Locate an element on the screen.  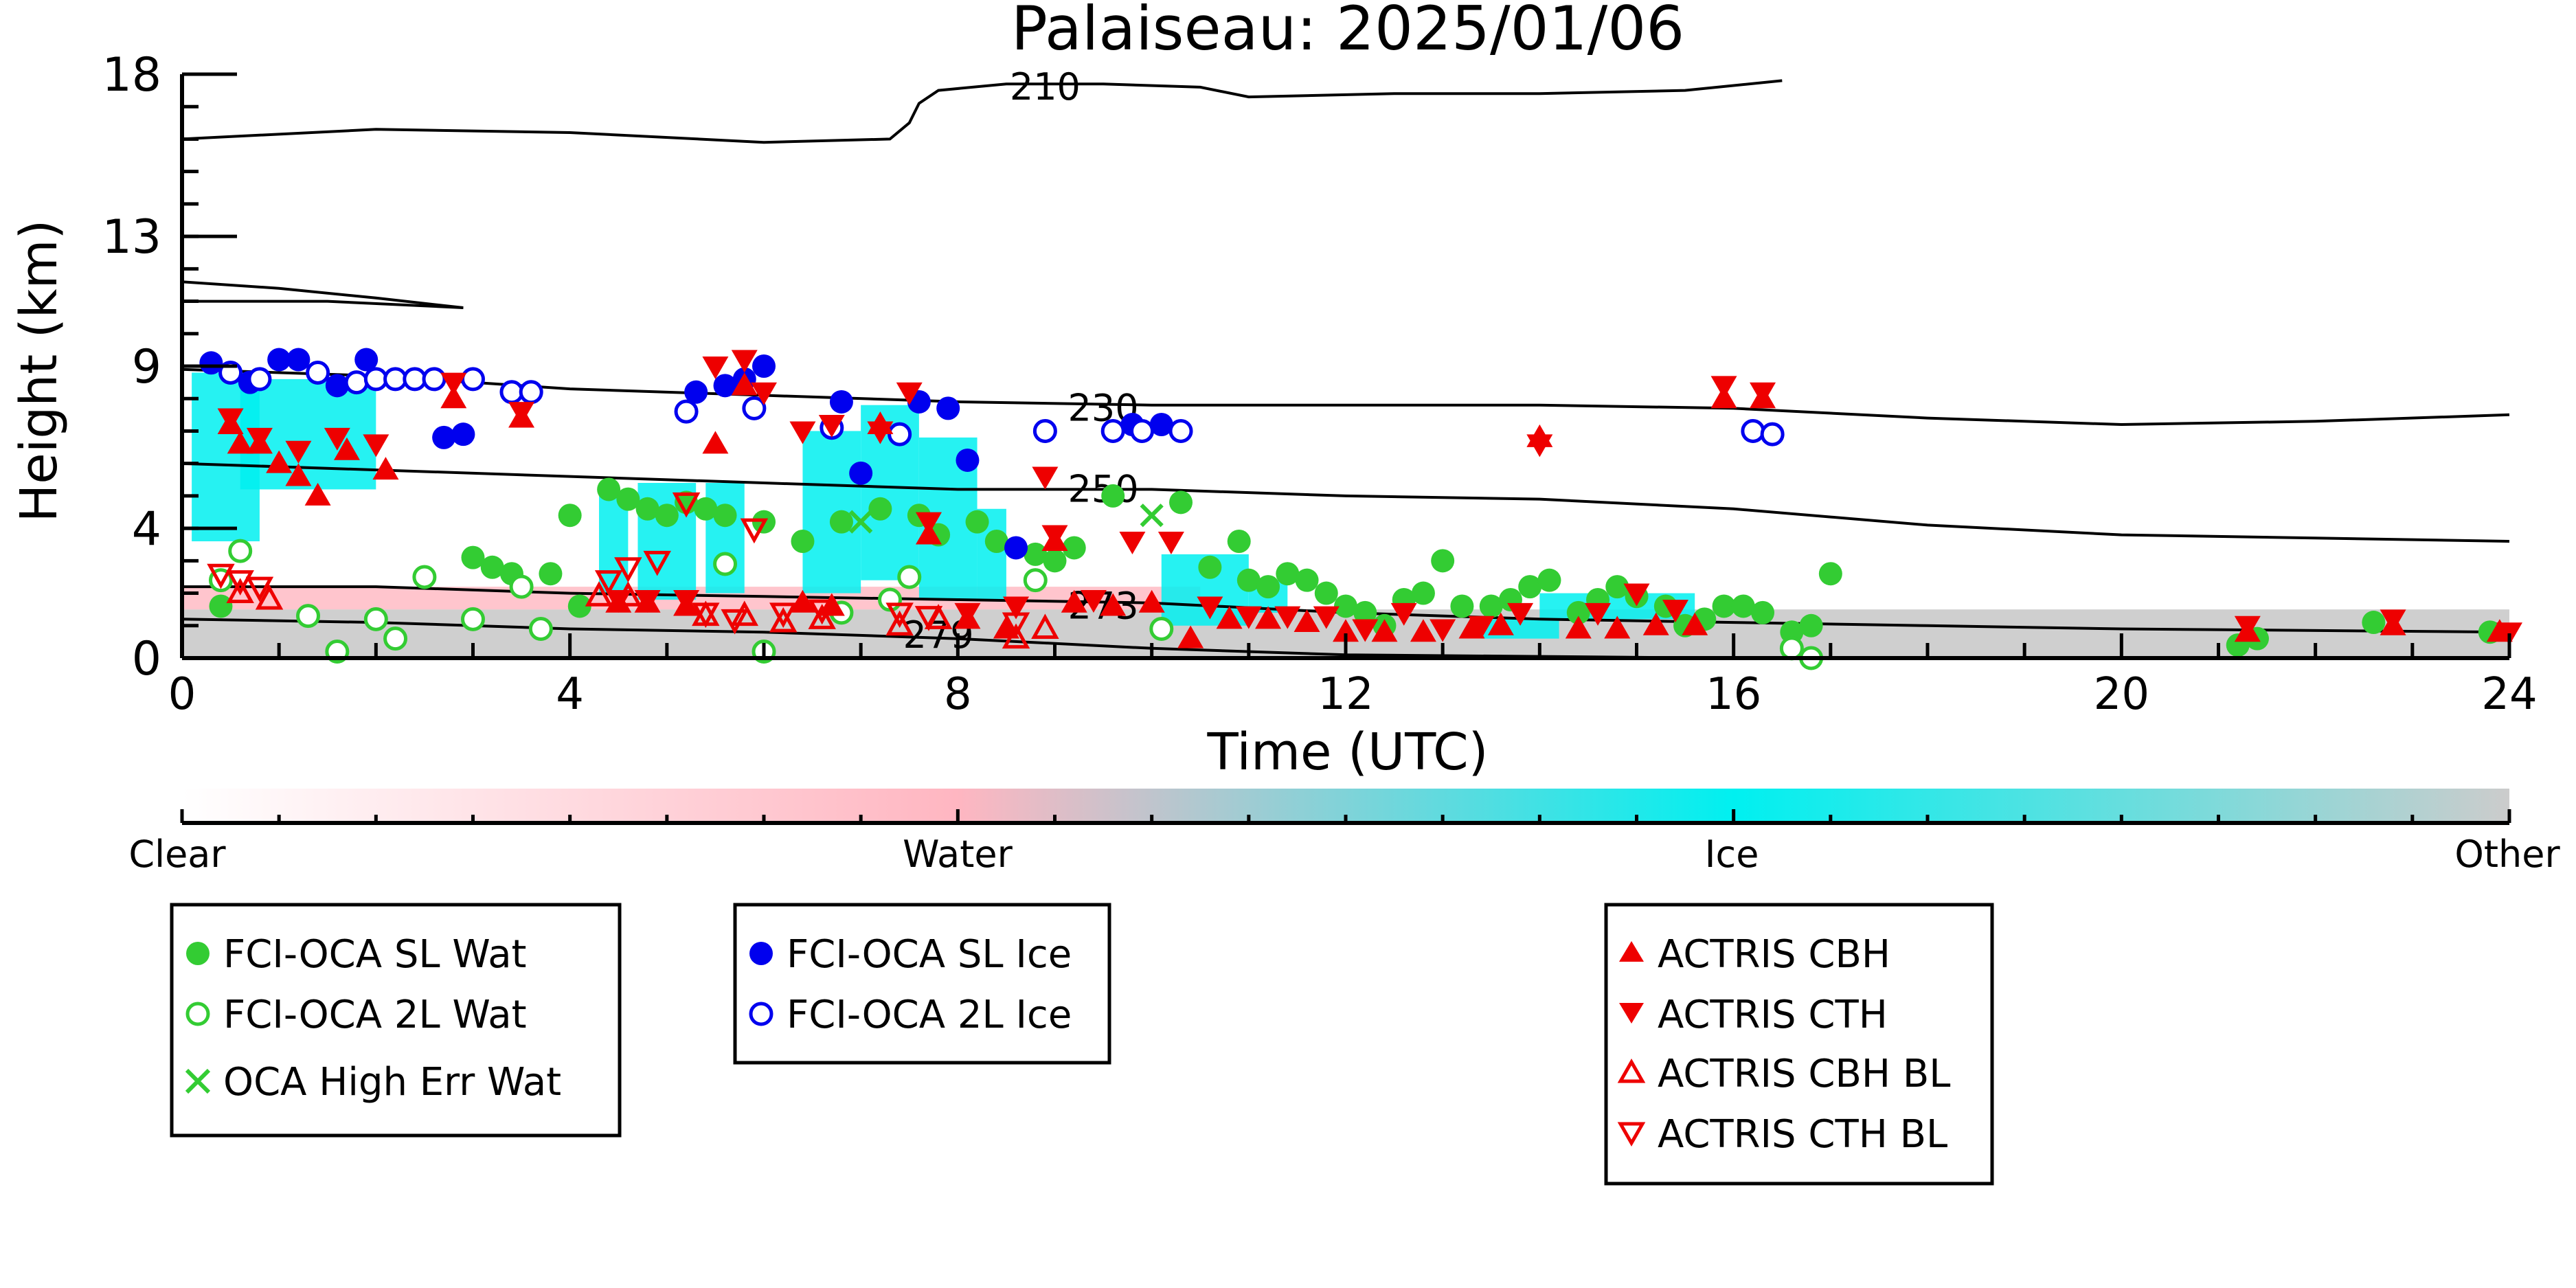
y-tick-label: 4 is located at coordinates (146, 529).